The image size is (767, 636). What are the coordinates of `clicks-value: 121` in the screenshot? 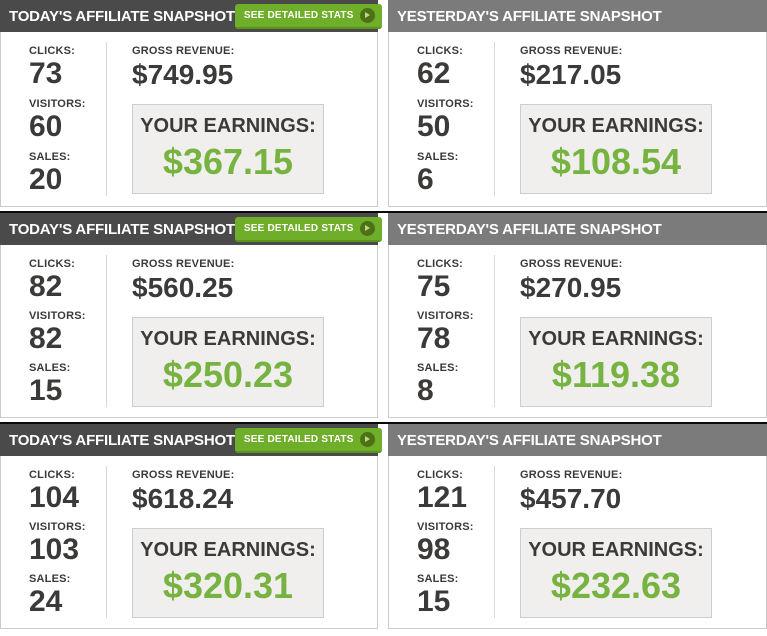 It's located at (442, 497).